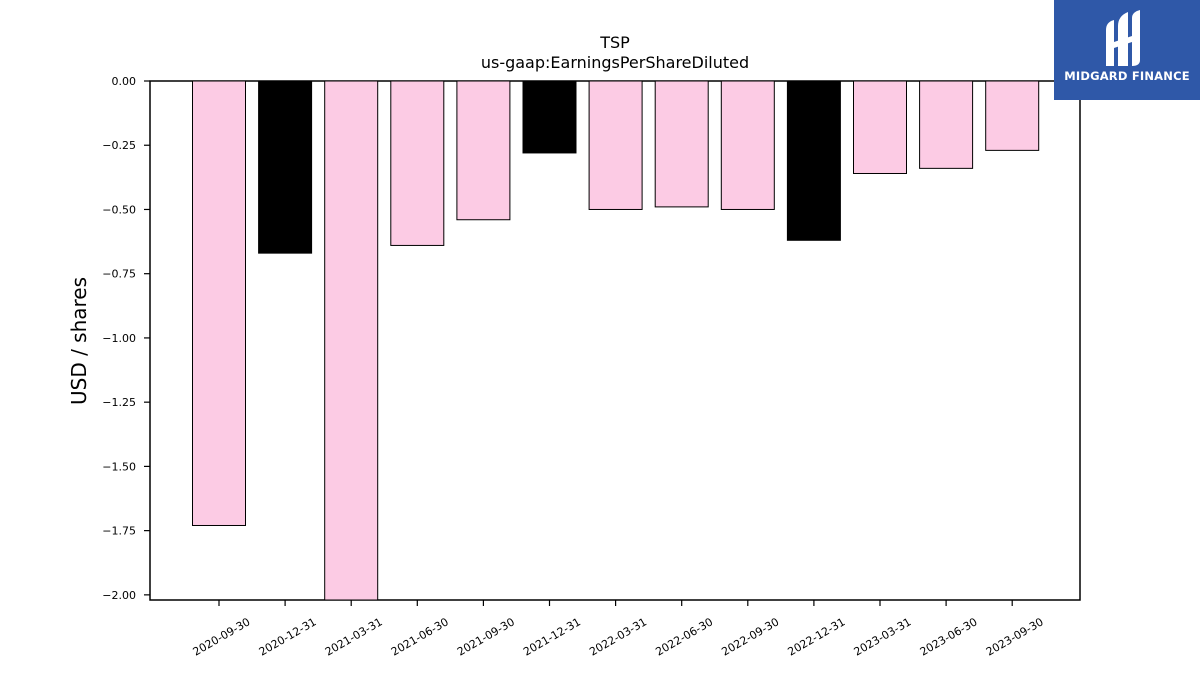 The height and width of the screenshot is (675, 1200). Describe the element at coordinates (119, 402) in the screenshot. I see `y-tick-label: −1.25` at that location.